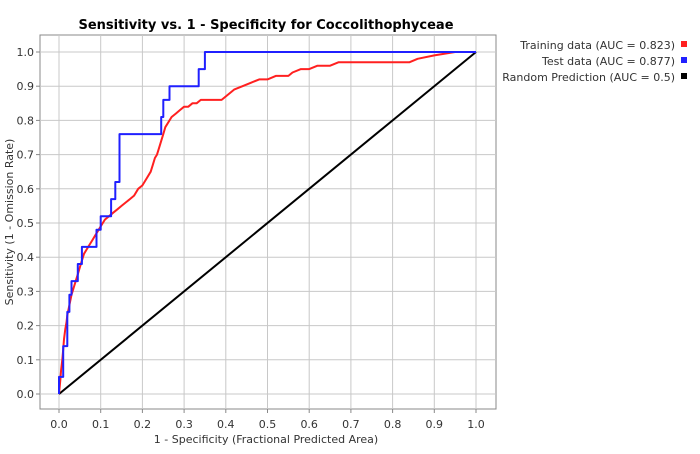 The height and width of the screenshot is (454, 700). Describe the element at coordinates (26, 394) in the screenshot. I see `y-tick-label: 0.0` at that location.